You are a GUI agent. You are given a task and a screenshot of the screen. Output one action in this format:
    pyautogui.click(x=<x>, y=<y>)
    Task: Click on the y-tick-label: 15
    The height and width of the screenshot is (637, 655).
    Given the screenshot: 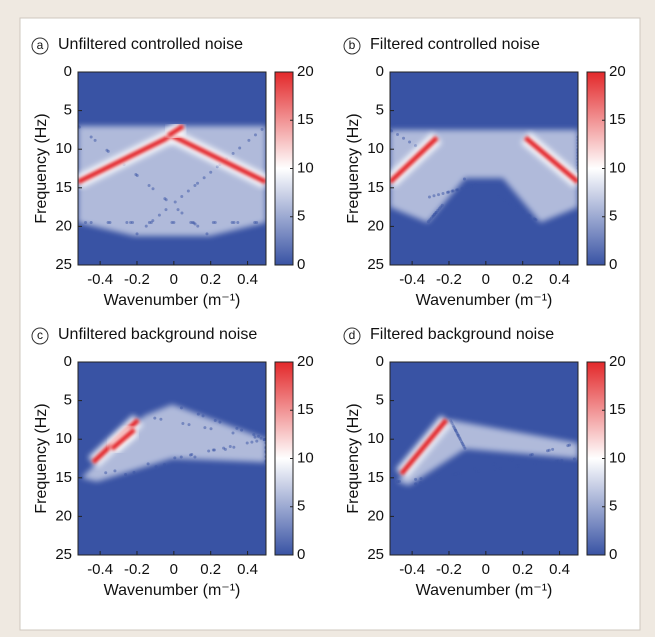 What is the action you would take?
    pyautogui.click(x=375, y=187)
    